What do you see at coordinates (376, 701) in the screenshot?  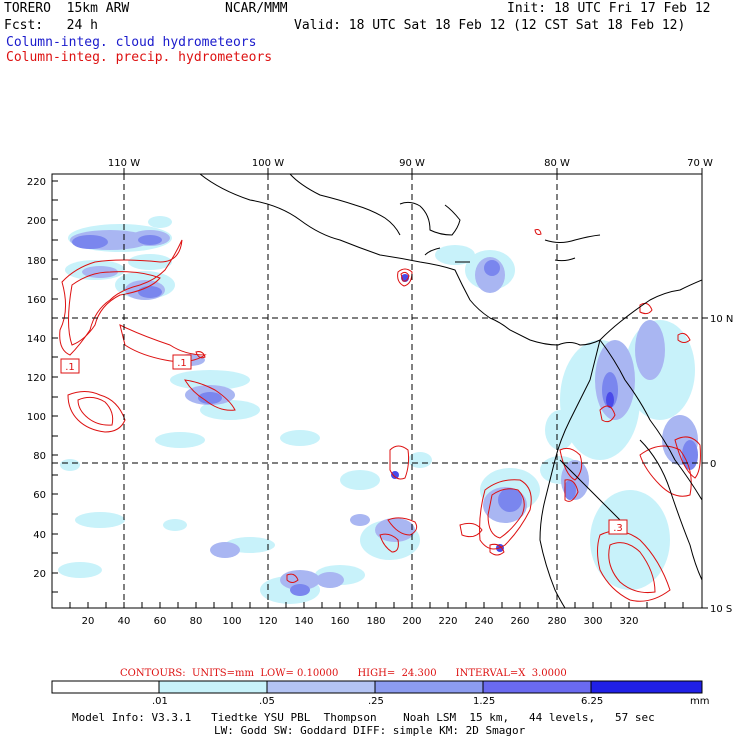 I see `colorbar-label: .25` at bounding box center [376, 701].